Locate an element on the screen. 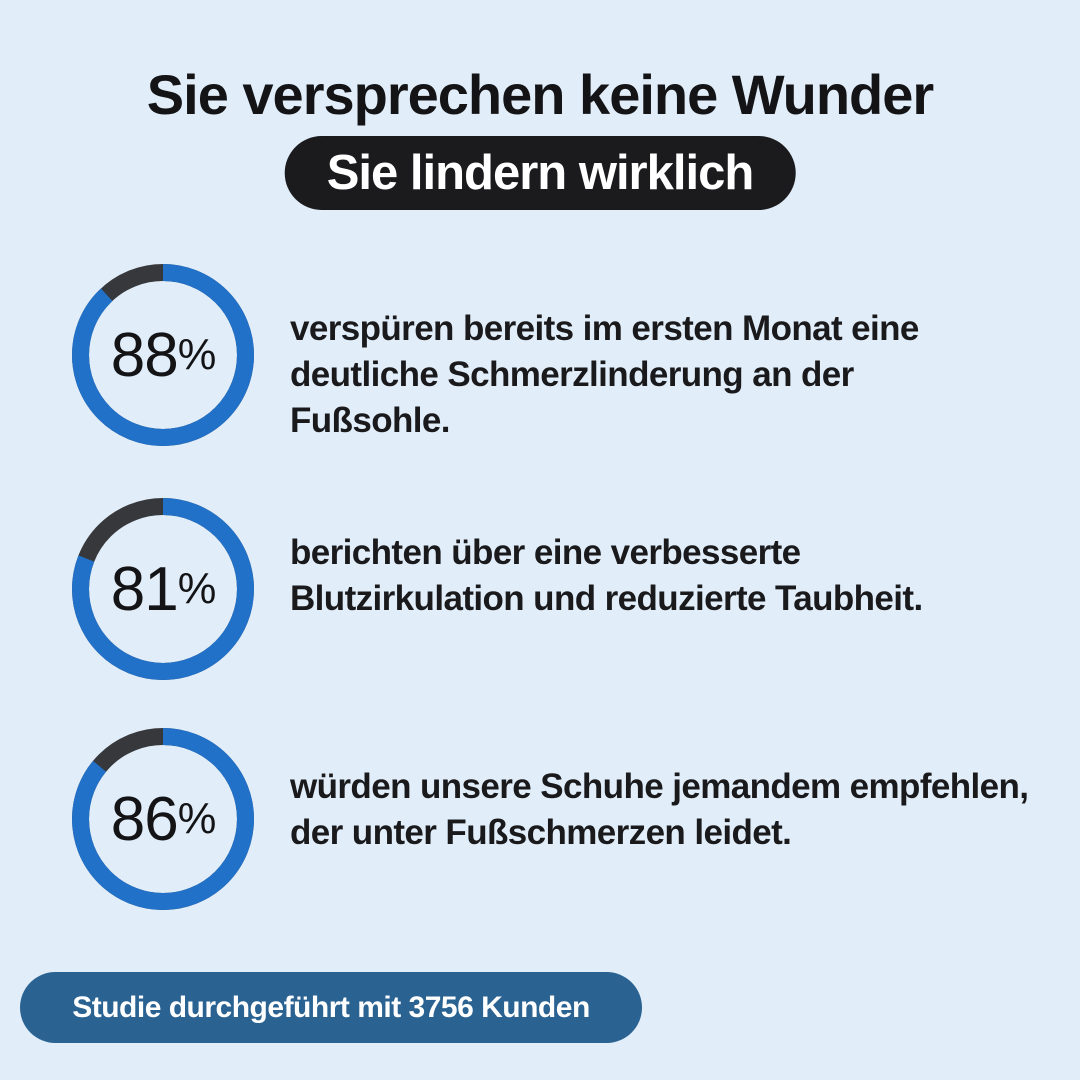  percent-value: 81 is located at coordinates (144, 589).